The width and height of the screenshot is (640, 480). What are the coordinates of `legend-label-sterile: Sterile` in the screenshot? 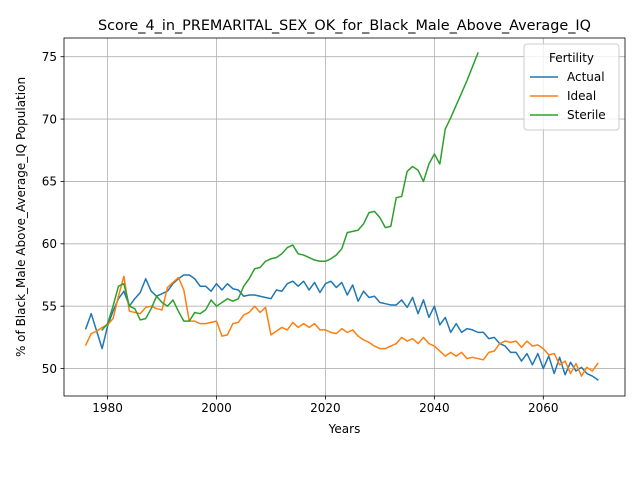 It's located at (586, 115).